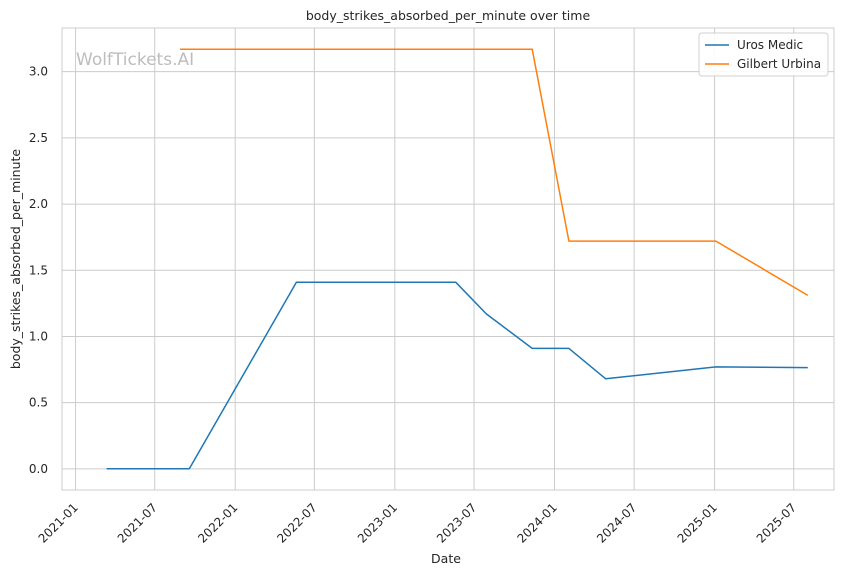 The image size is (844, 575). Describe the element at coordinates (446, 558) in the screenshot. I see `x-axis-title: Date` at that location.